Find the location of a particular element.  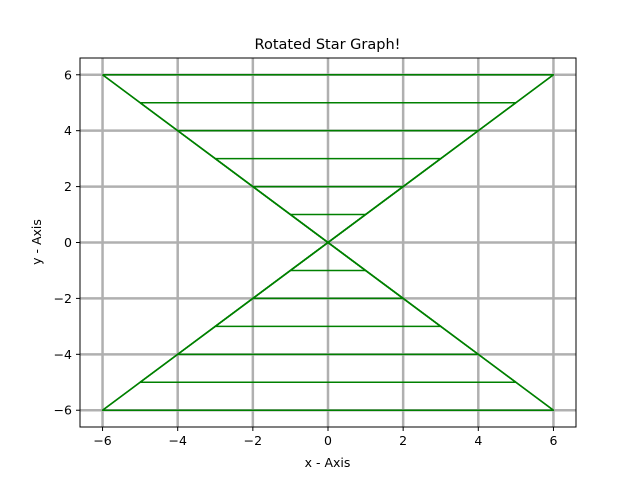

y-tick-label-6: 6 is located at coordinates (68, 74).